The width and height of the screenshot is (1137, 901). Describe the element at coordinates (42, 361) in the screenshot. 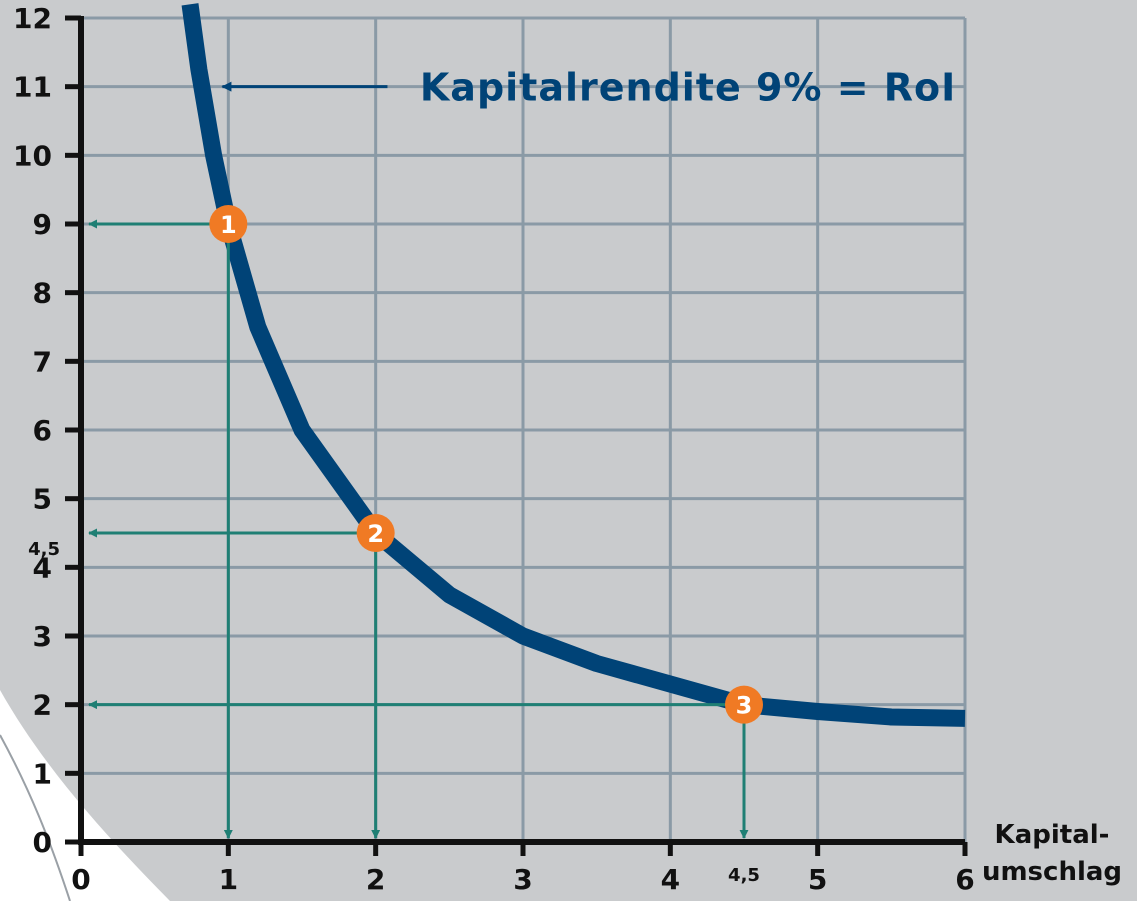

I see `y-tick-label-7: 7` at that location.